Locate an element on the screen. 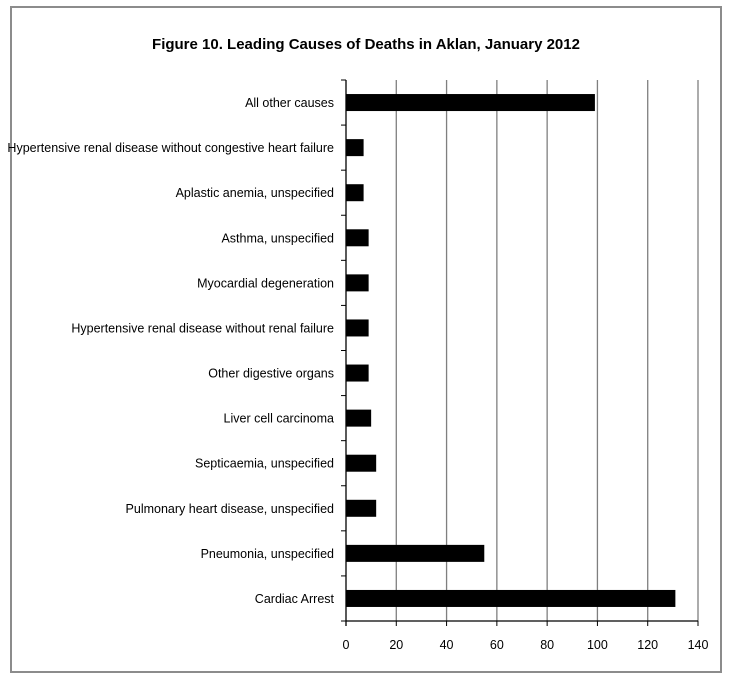  x-tick-label-1: 20 is located at coordinates (396, 645).